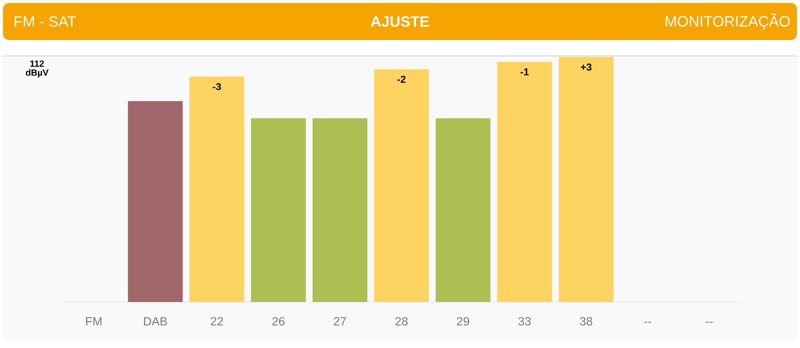 This screenshot has height=348, width=800. I want to click on text: FM - SAT, so click(45, 21).